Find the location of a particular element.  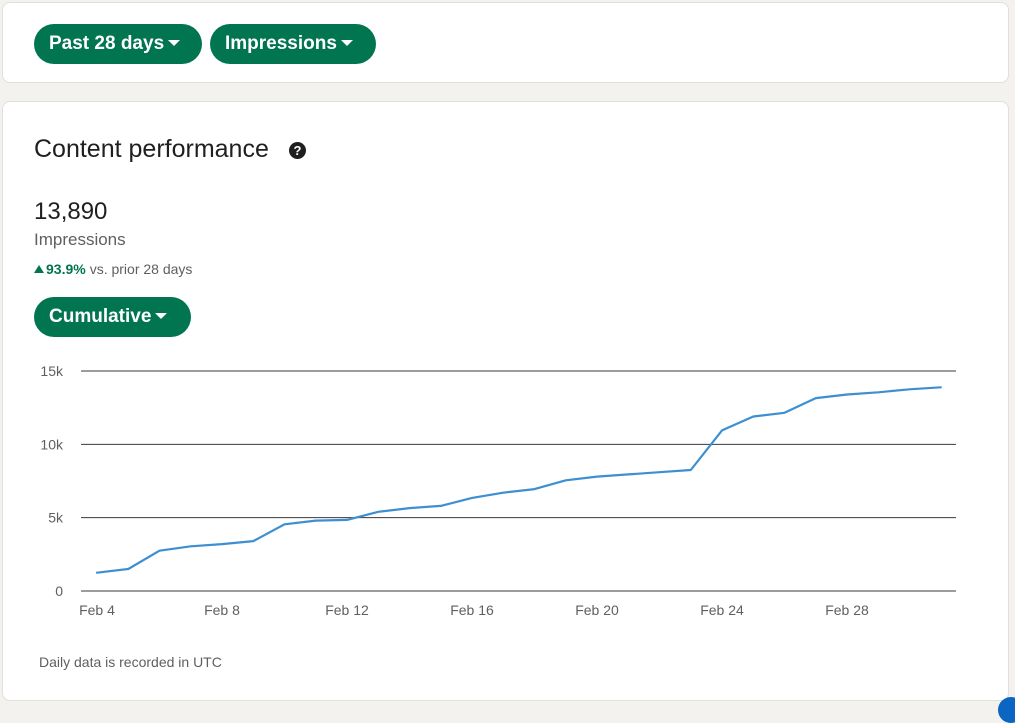

y-tick-label: 0 is located at coordinates (59, 591).